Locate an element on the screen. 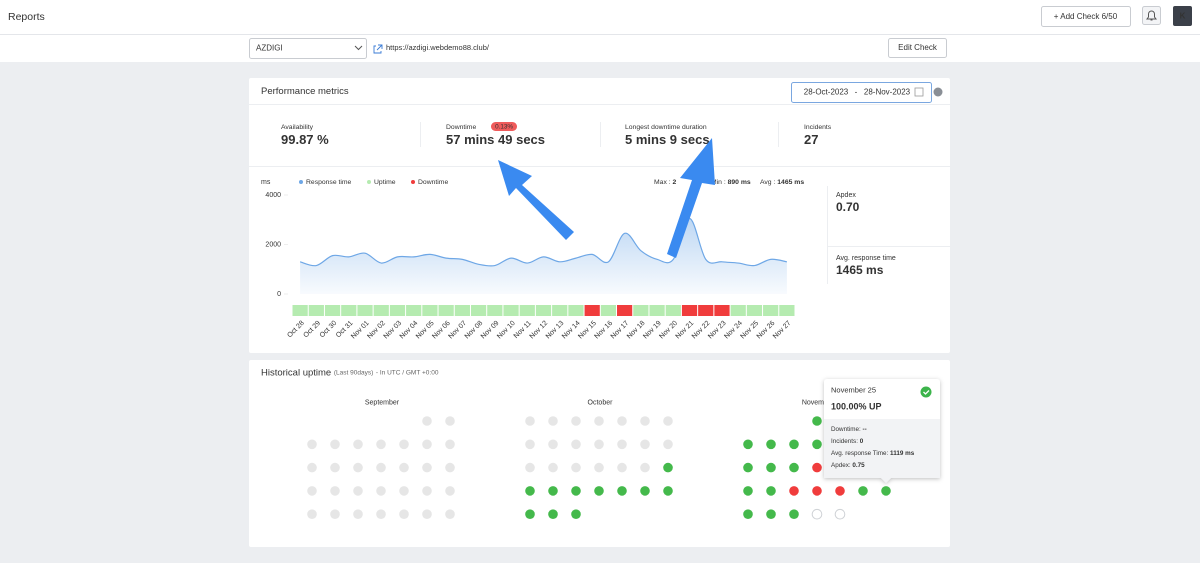 This screenshot has height=563, width=1200. side-label: Apdex is located at coordinates (846, 195).